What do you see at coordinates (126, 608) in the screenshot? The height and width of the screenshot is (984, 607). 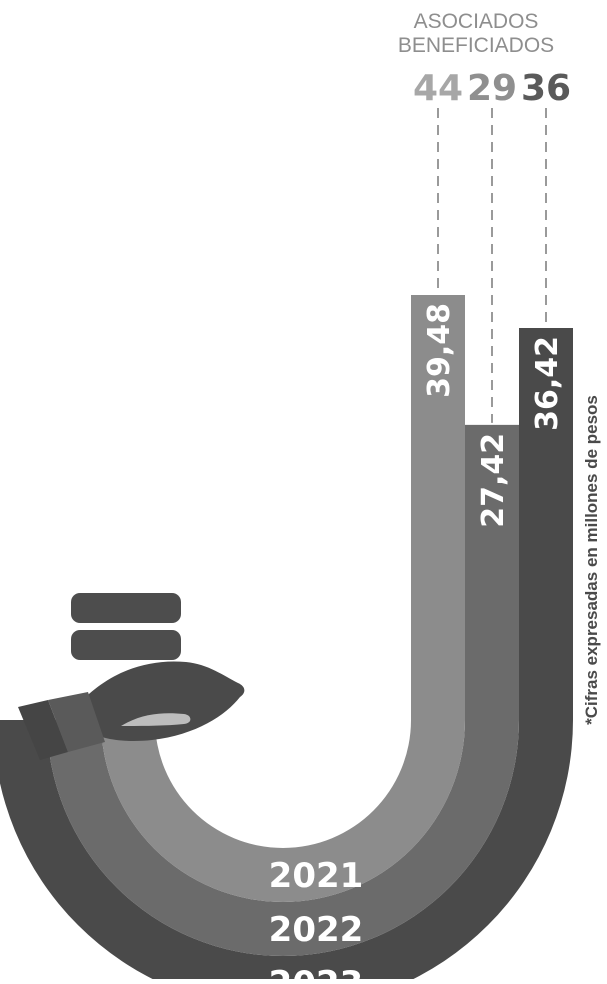 I see `coin-bar-top` at bounding box center [126, 608].